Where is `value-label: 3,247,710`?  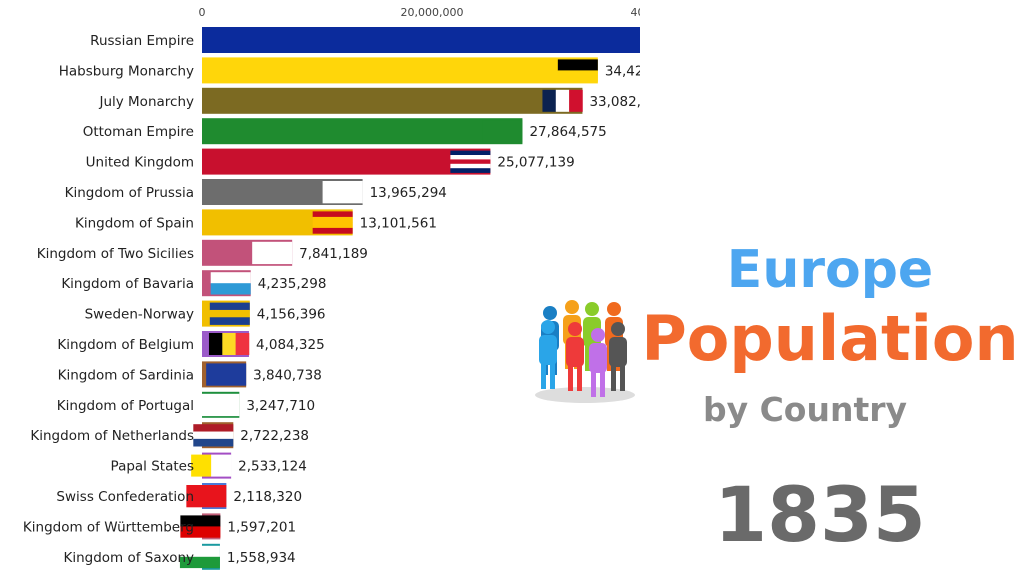 value-label: 3,247,710 is located at coordinates (280, 406).